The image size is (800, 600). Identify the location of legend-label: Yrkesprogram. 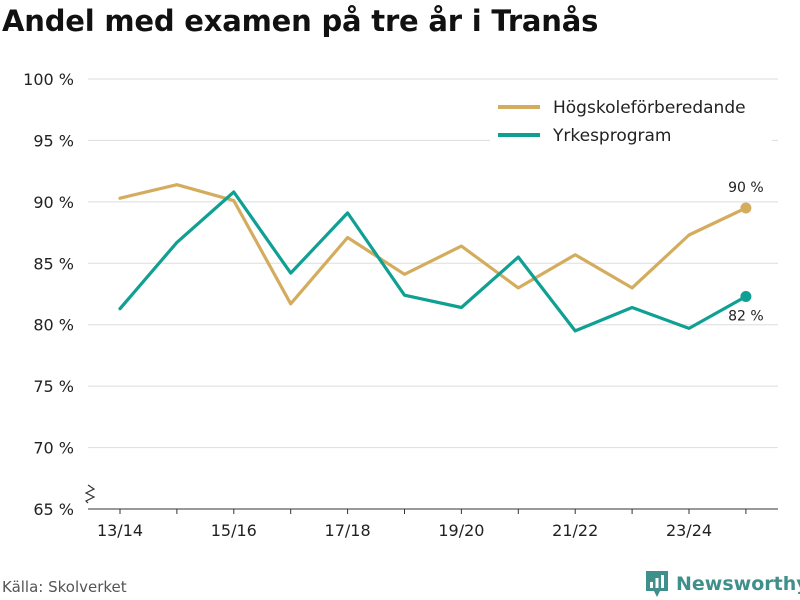
(612, 136).